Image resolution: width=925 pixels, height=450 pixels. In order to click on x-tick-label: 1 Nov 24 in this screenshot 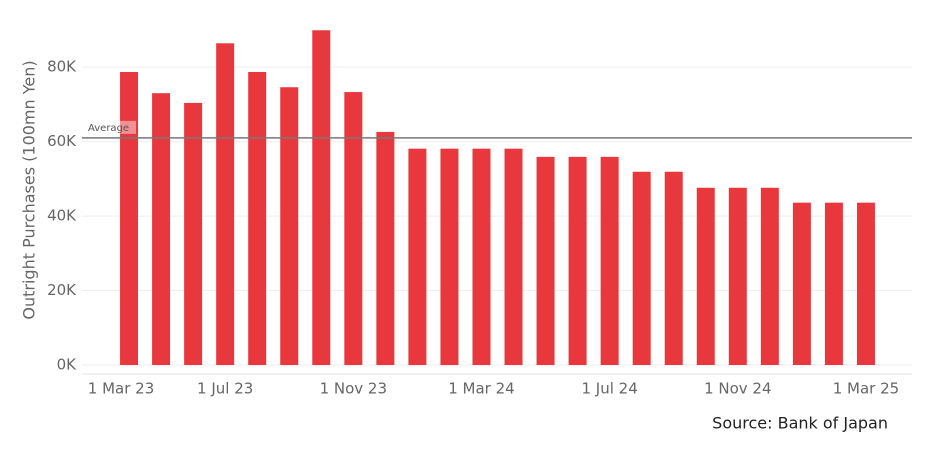, I will do `click(737, 389)`.